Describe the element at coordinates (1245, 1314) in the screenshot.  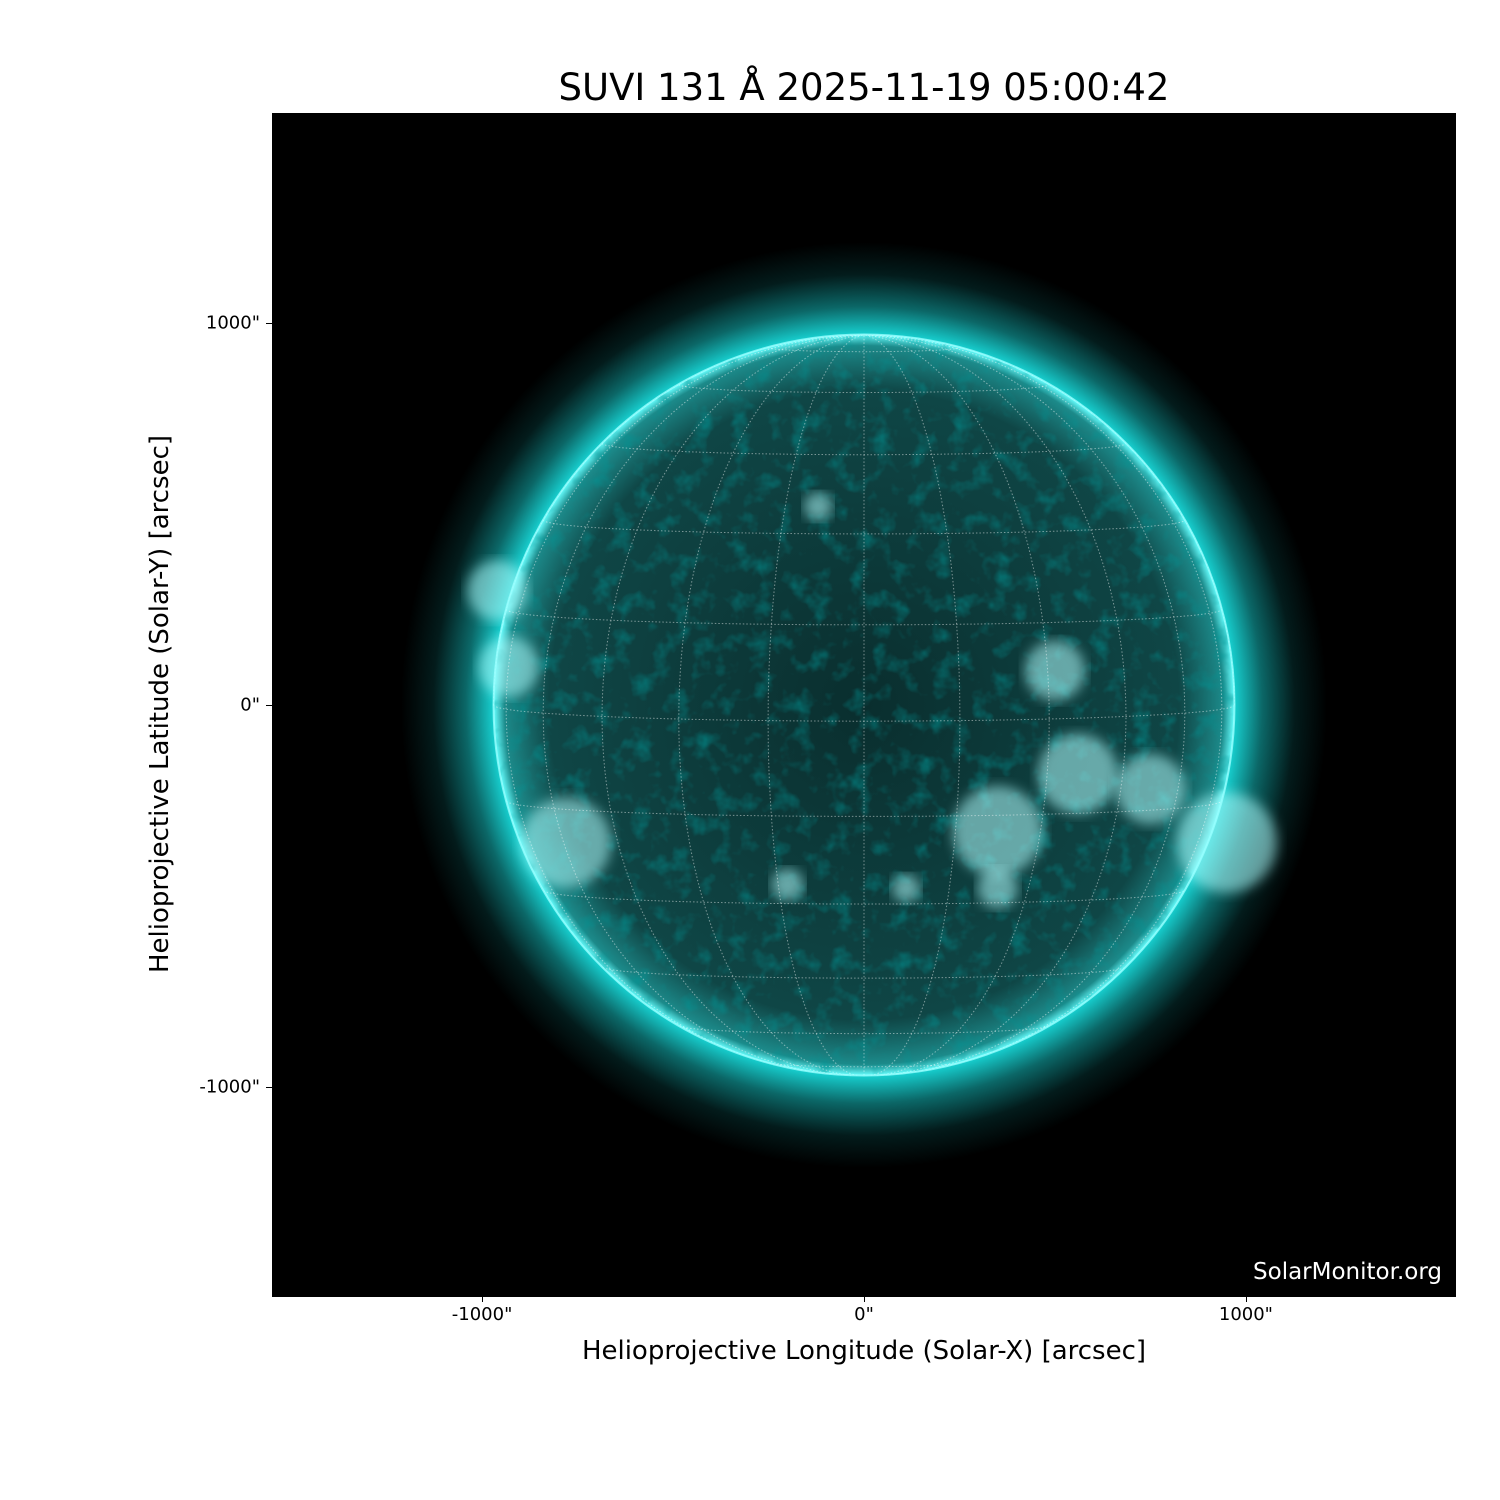
I see `x-tick-label: 1000"` at that location.